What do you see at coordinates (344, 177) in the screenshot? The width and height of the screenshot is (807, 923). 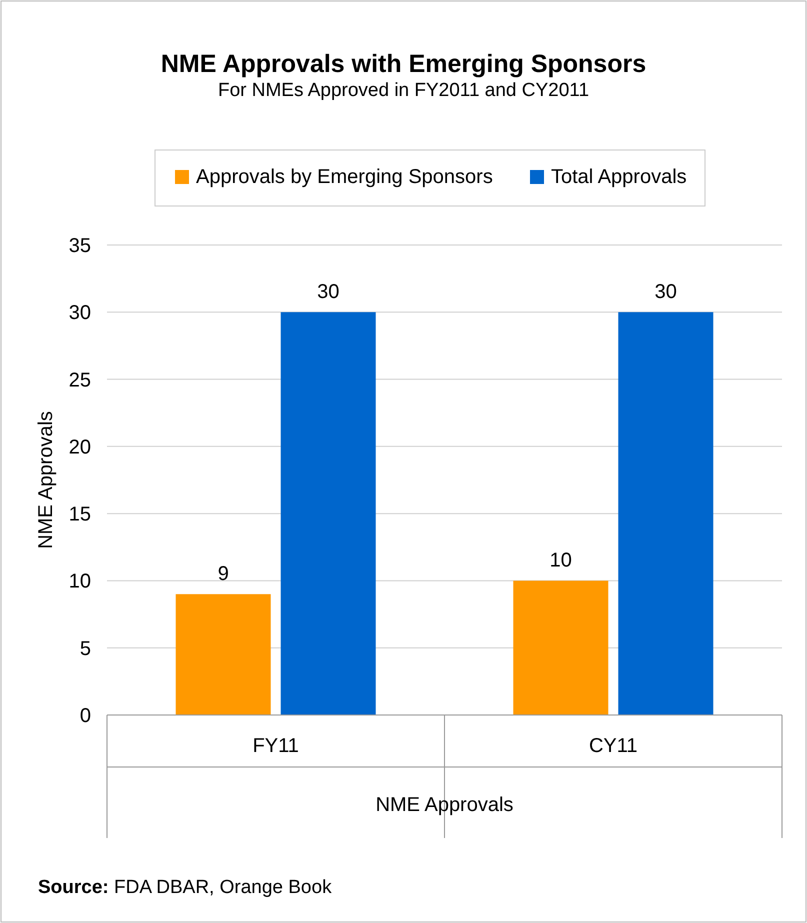 I see `legend-label: Approvals by Emerging Sponsors` at bounding box center [344, 177].